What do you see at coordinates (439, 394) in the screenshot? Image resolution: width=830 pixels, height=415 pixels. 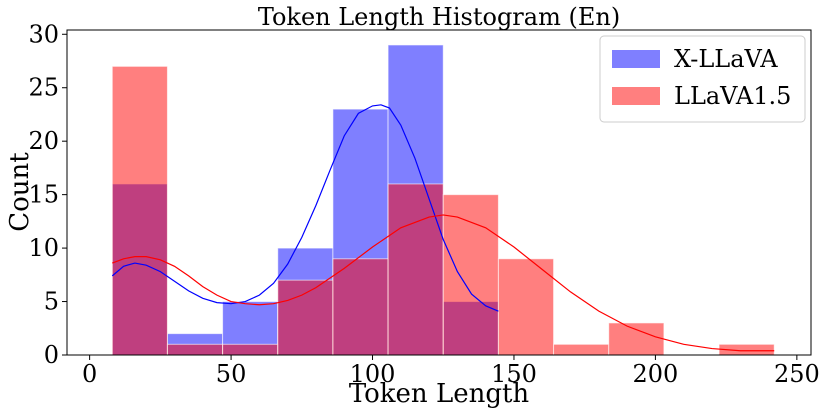 I see `x-axis-label: Token Length` at bounding box center [439, 394].